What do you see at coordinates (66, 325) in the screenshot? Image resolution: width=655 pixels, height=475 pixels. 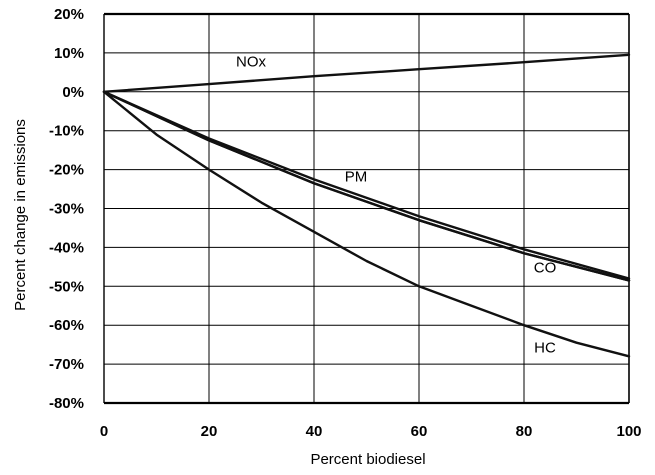 I see `y-tick-label--60: -60%` at bounding box center [66, 325].